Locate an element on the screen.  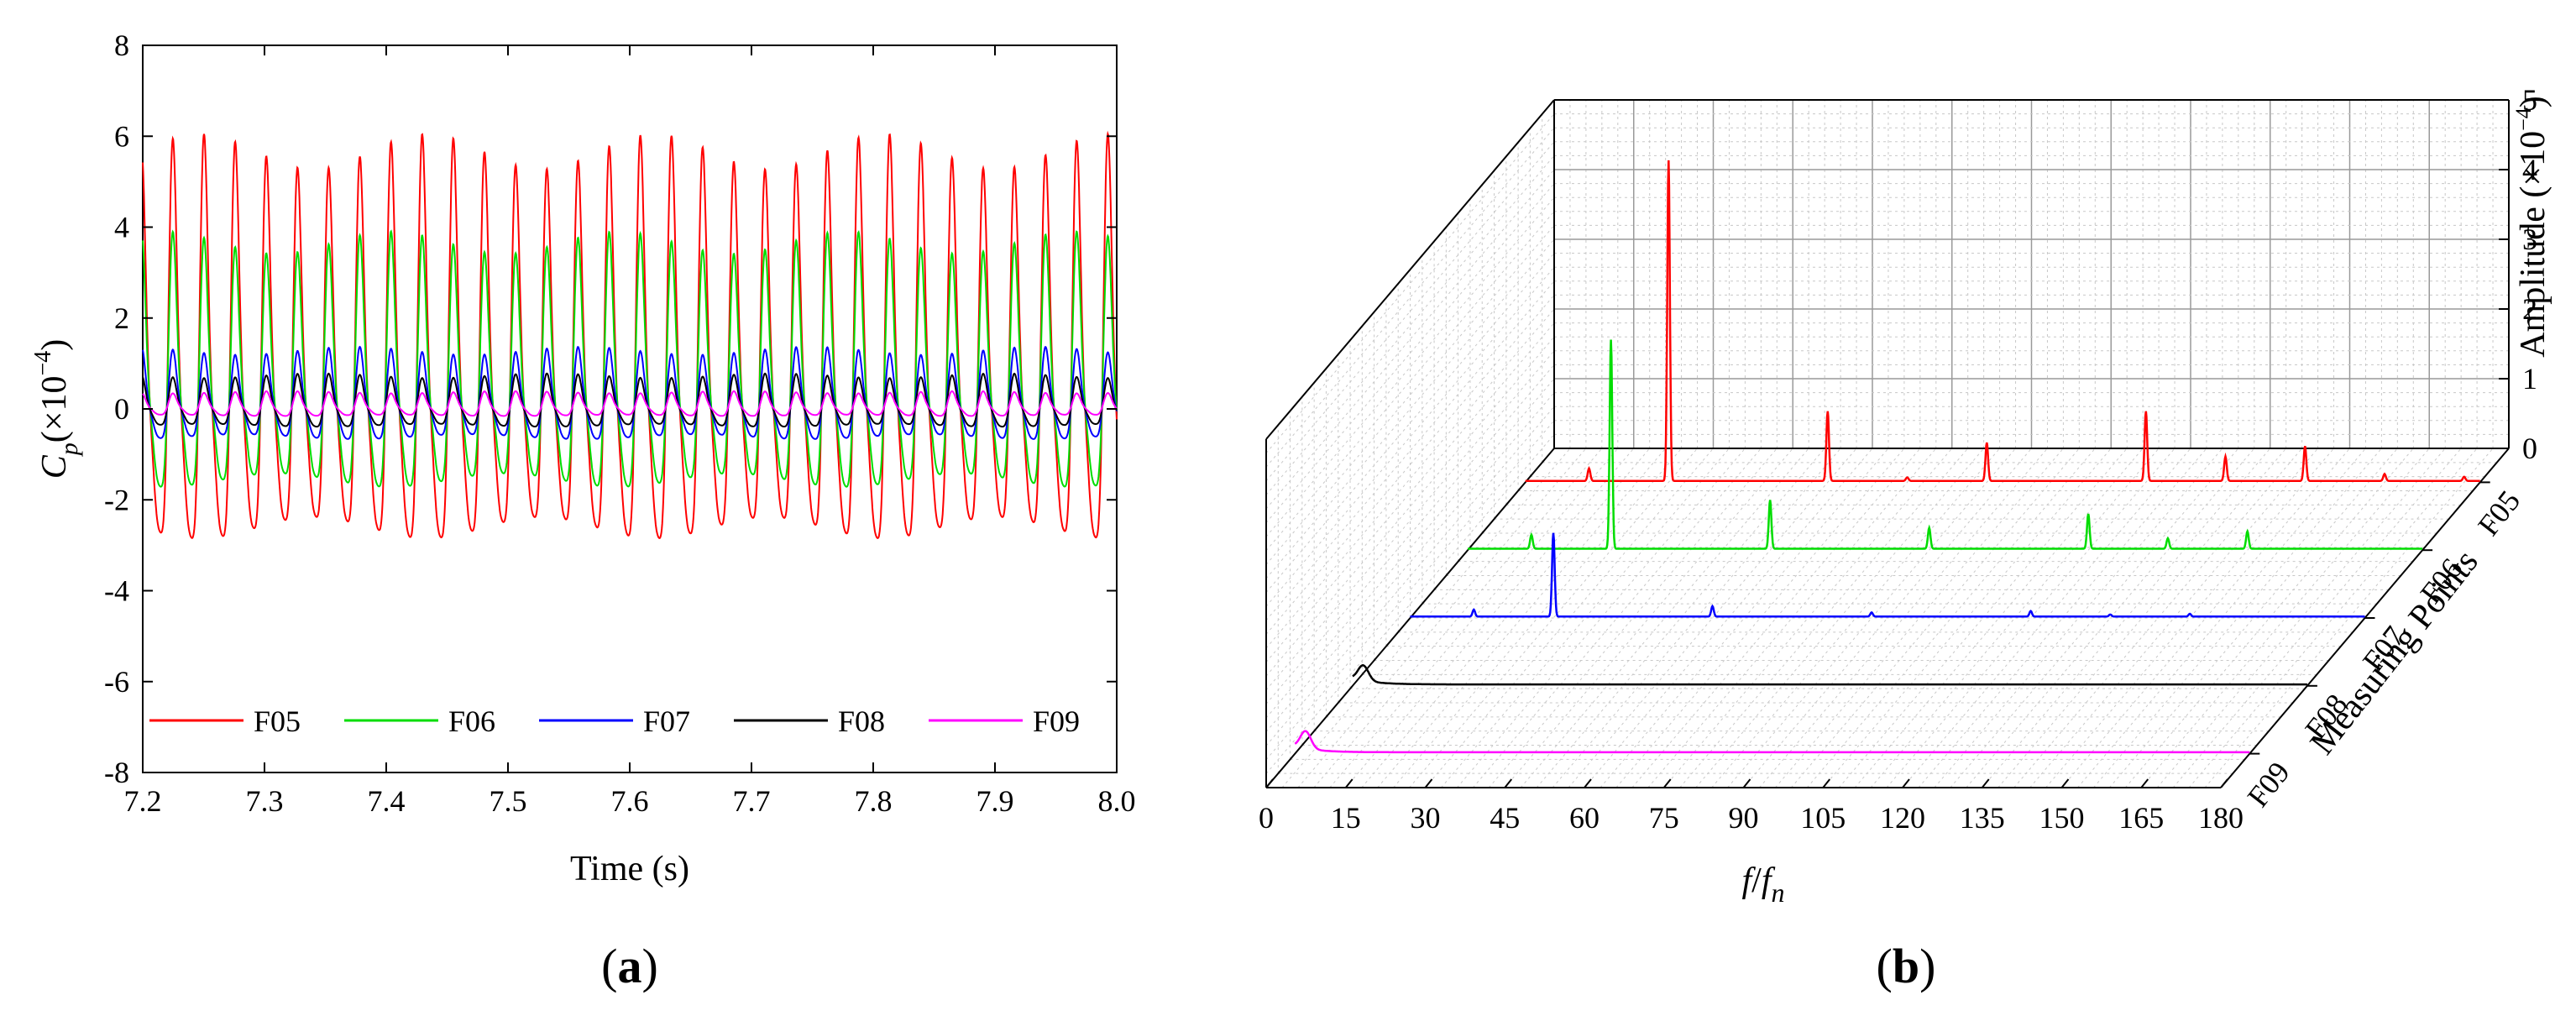
z-tick-label: 4 is located at coordinates (2530, 170).